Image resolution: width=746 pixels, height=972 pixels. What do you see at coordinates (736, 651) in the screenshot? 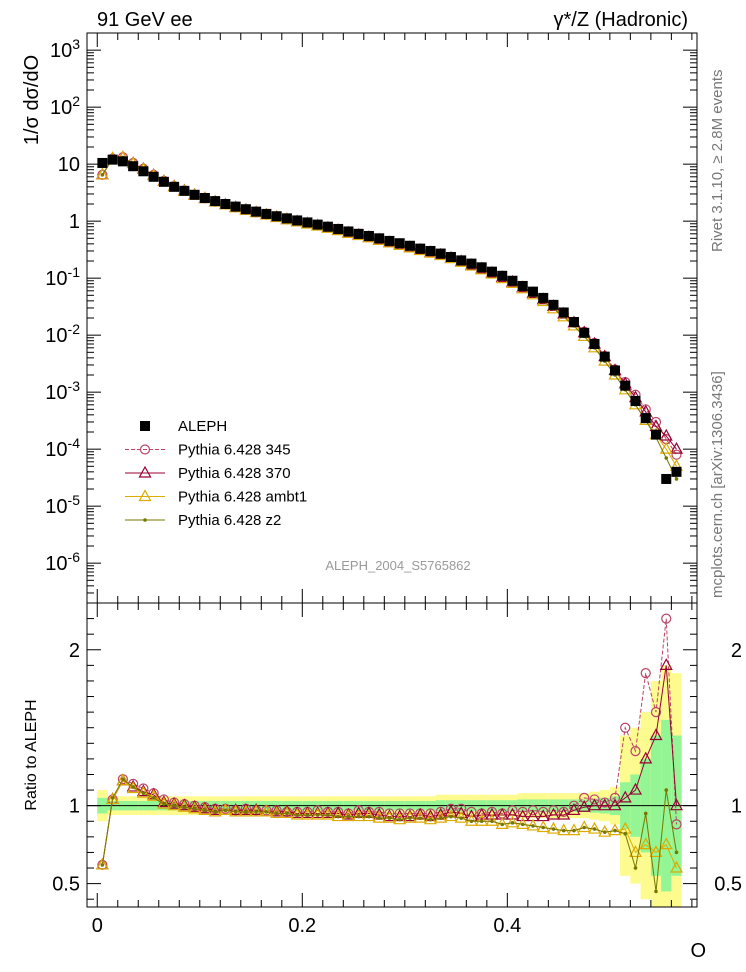
I see `ratio-y-tick-label-right: 2` at bounding box center [736, 651].